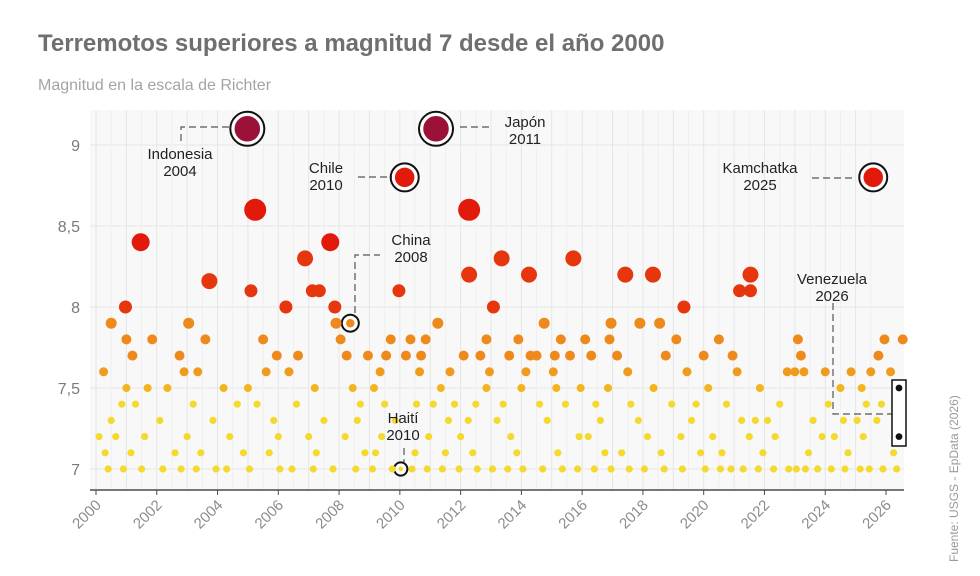 This screenshot has width=980, height=576. I want to click on x-tick-label: 2020, so click(695, 515).